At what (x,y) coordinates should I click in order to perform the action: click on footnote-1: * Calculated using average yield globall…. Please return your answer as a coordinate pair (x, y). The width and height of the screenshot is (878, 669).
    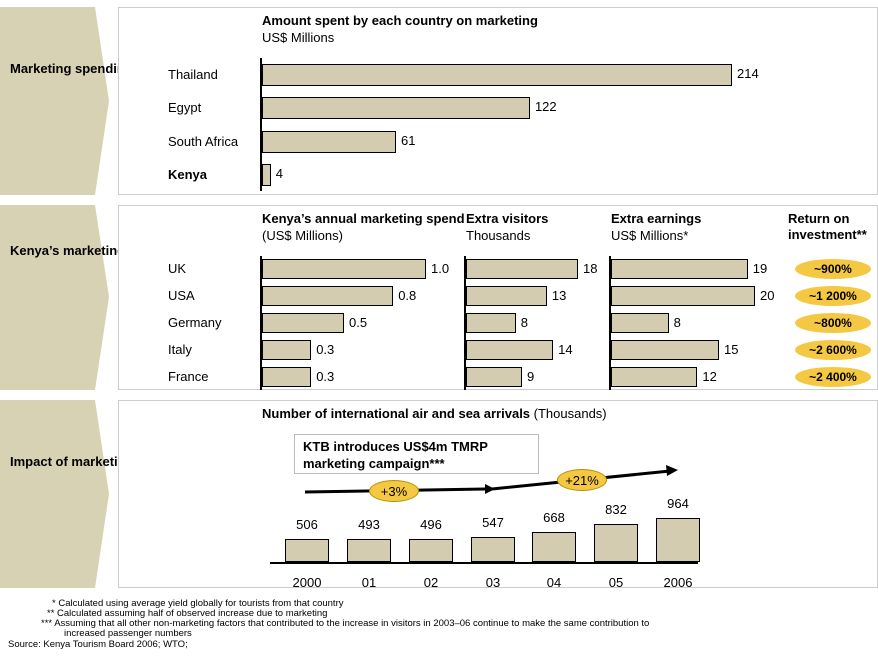
    Looking at the image, I should click on (198, 603).